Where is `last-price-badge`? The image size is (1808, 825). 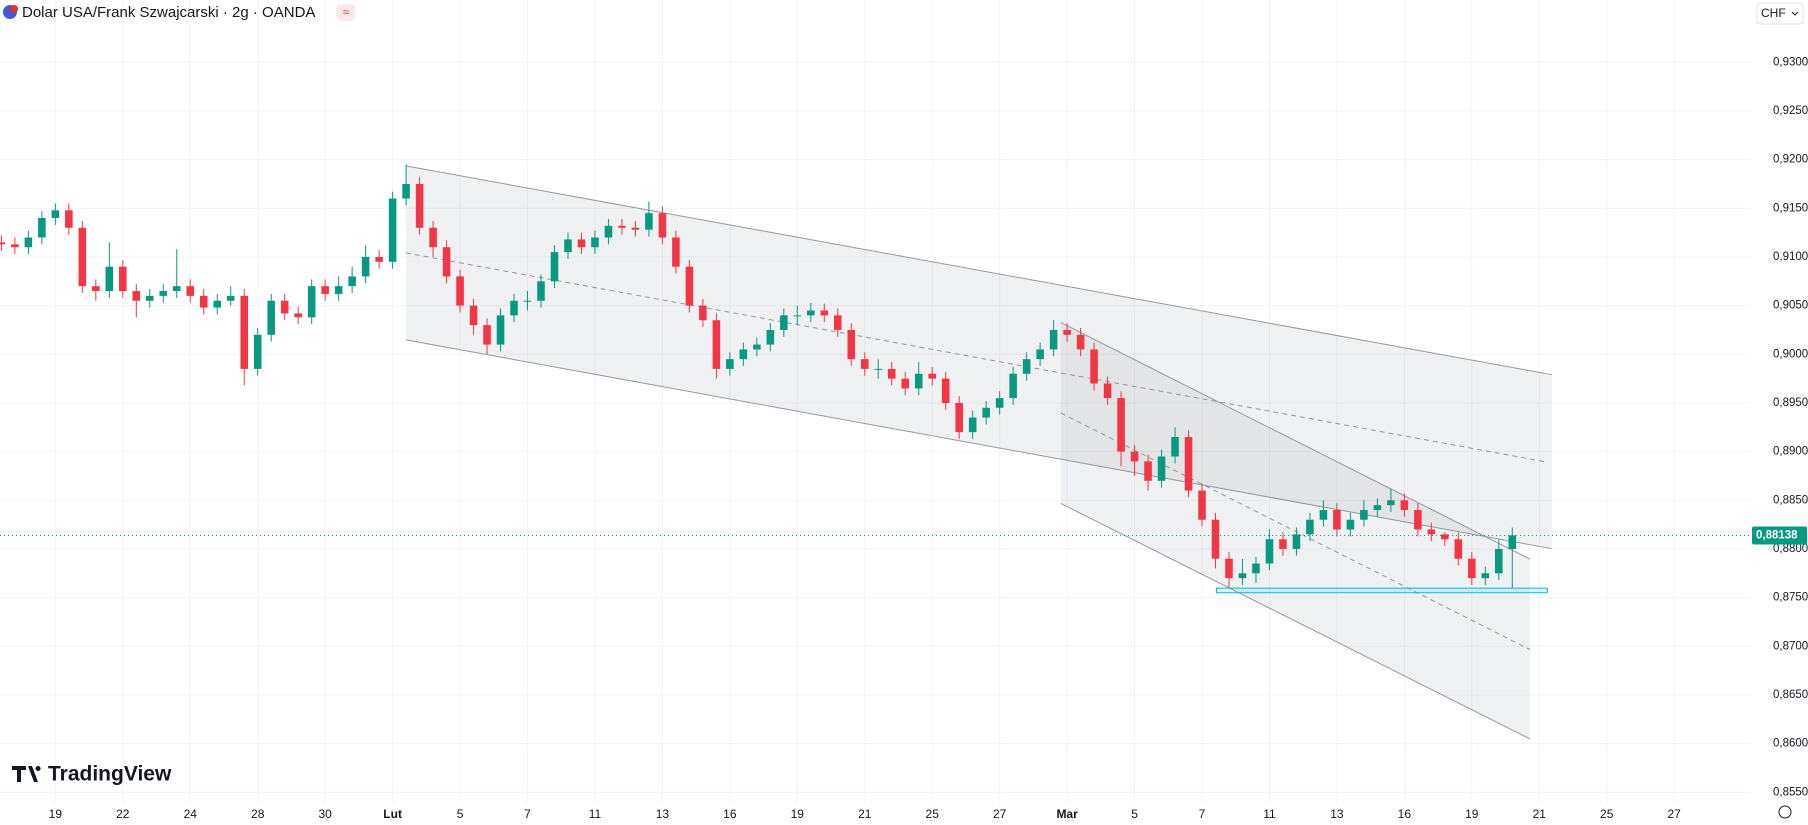
last-price-badge is located at coordinates (1779, 535).